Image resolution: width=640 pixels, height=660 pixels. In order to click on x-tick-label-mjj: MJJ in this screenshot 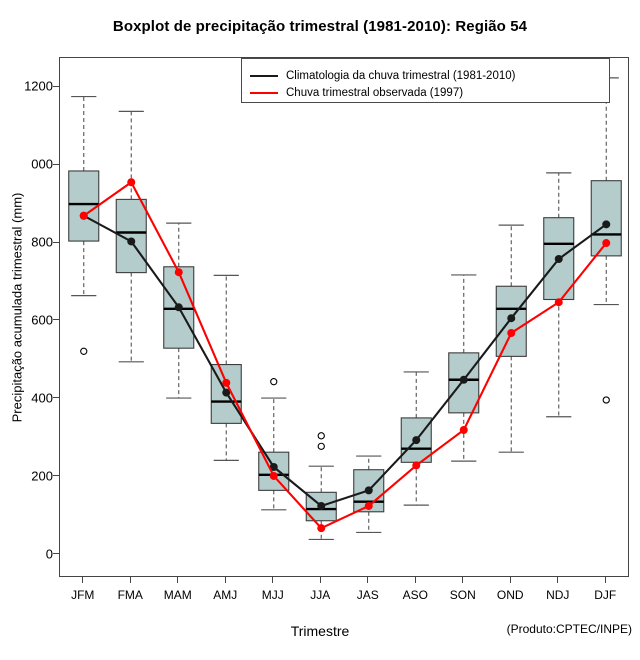, I will do `click(272, 595)`.